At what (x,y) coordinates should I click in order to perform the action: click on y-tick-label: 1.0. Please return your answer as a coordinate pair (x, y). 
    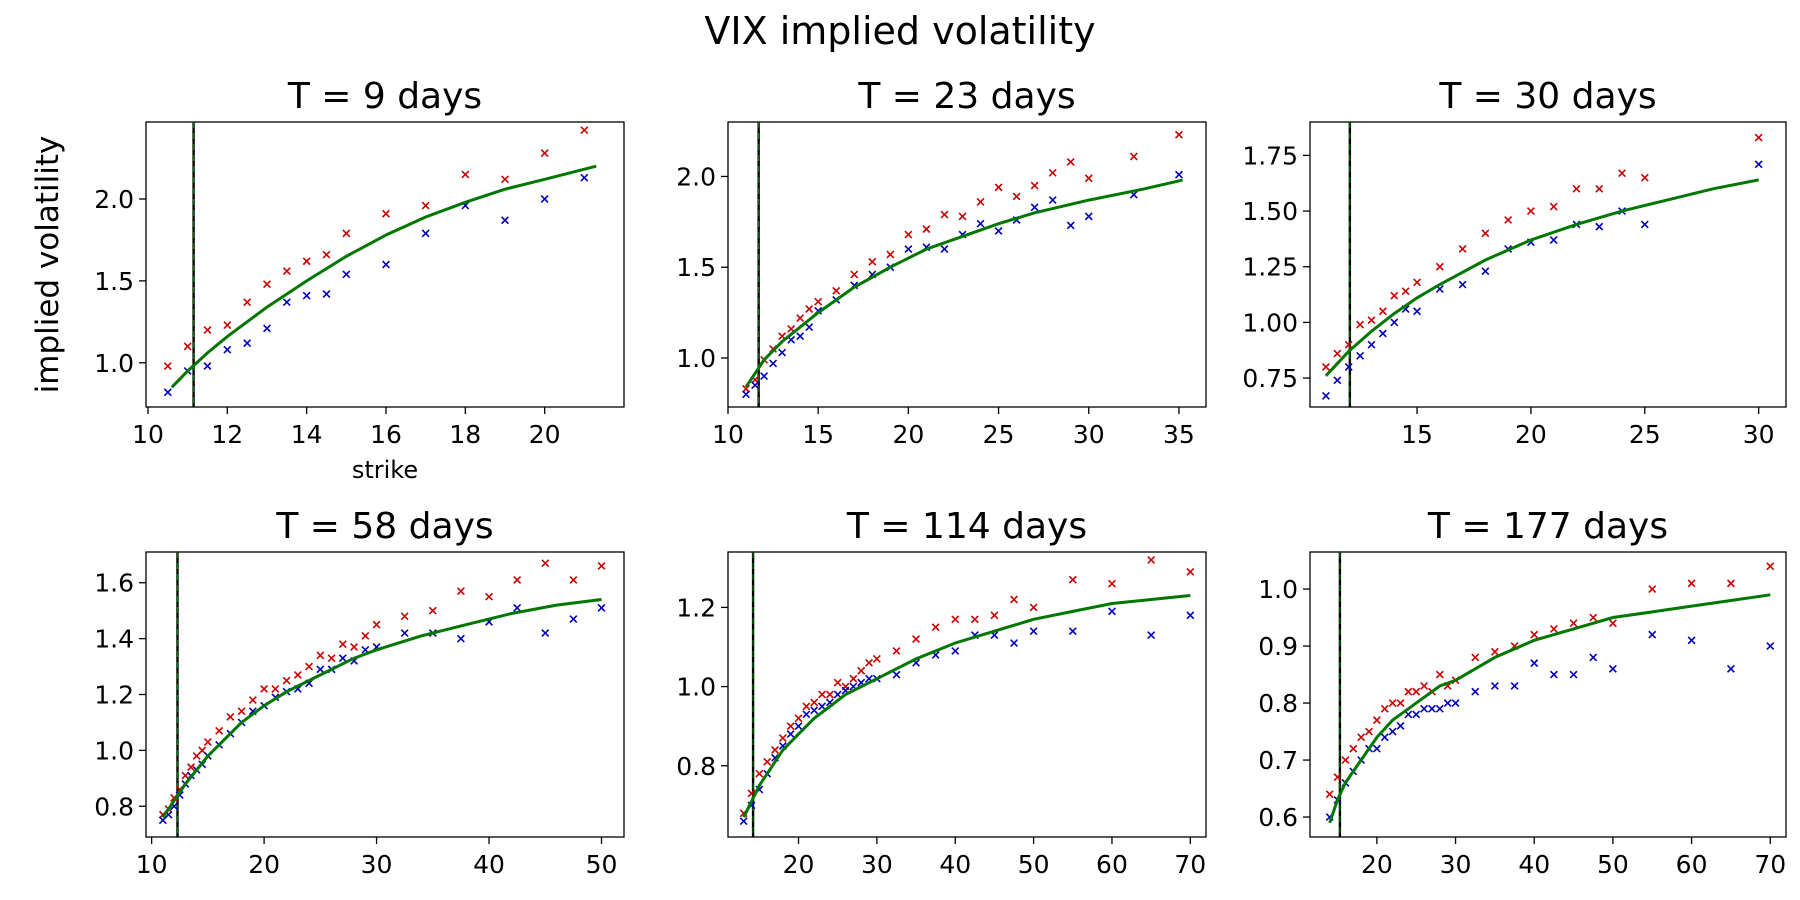
    Looking at the image, I should click on (114, 750).